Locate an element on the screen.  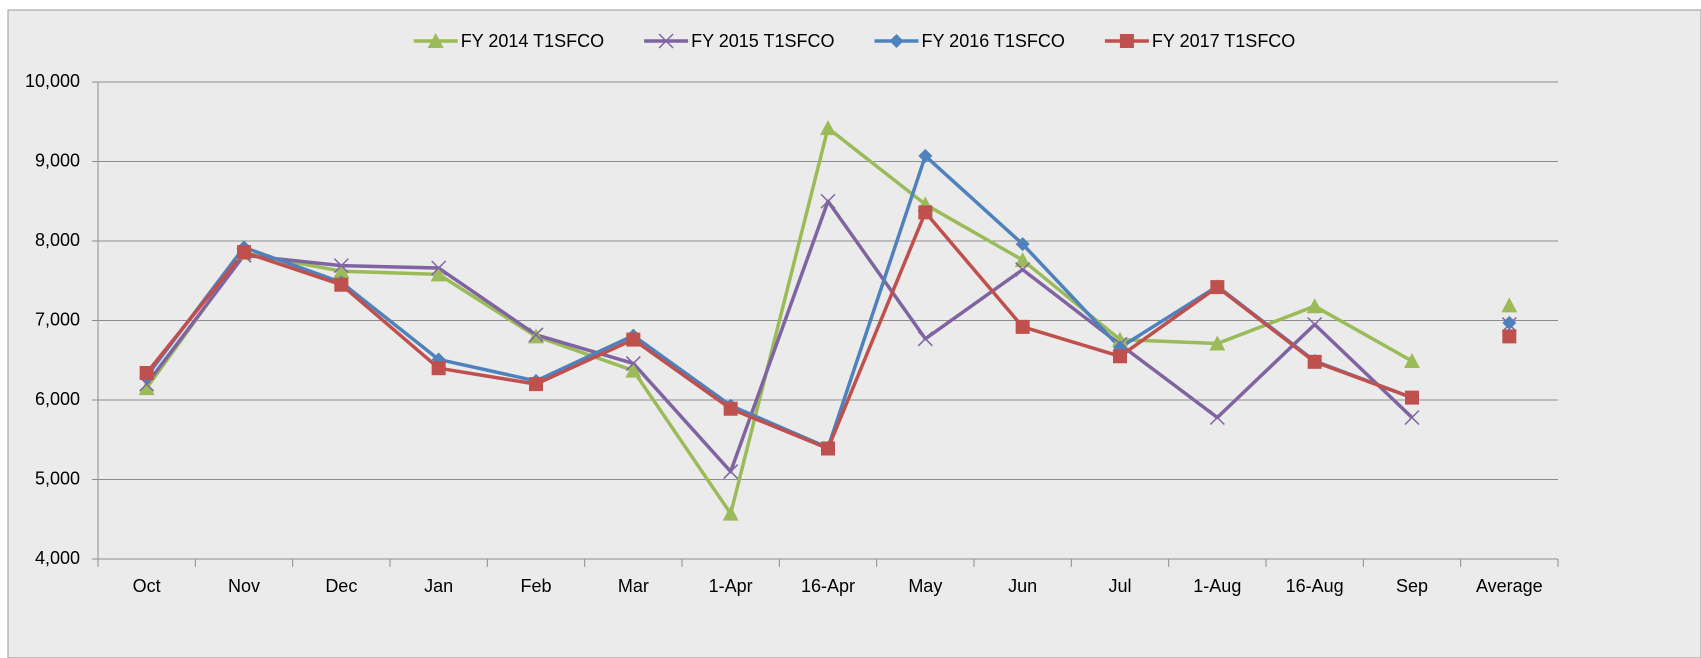
legend-item: FY 2015 T1SFCO is located at coordinates (739, 41).